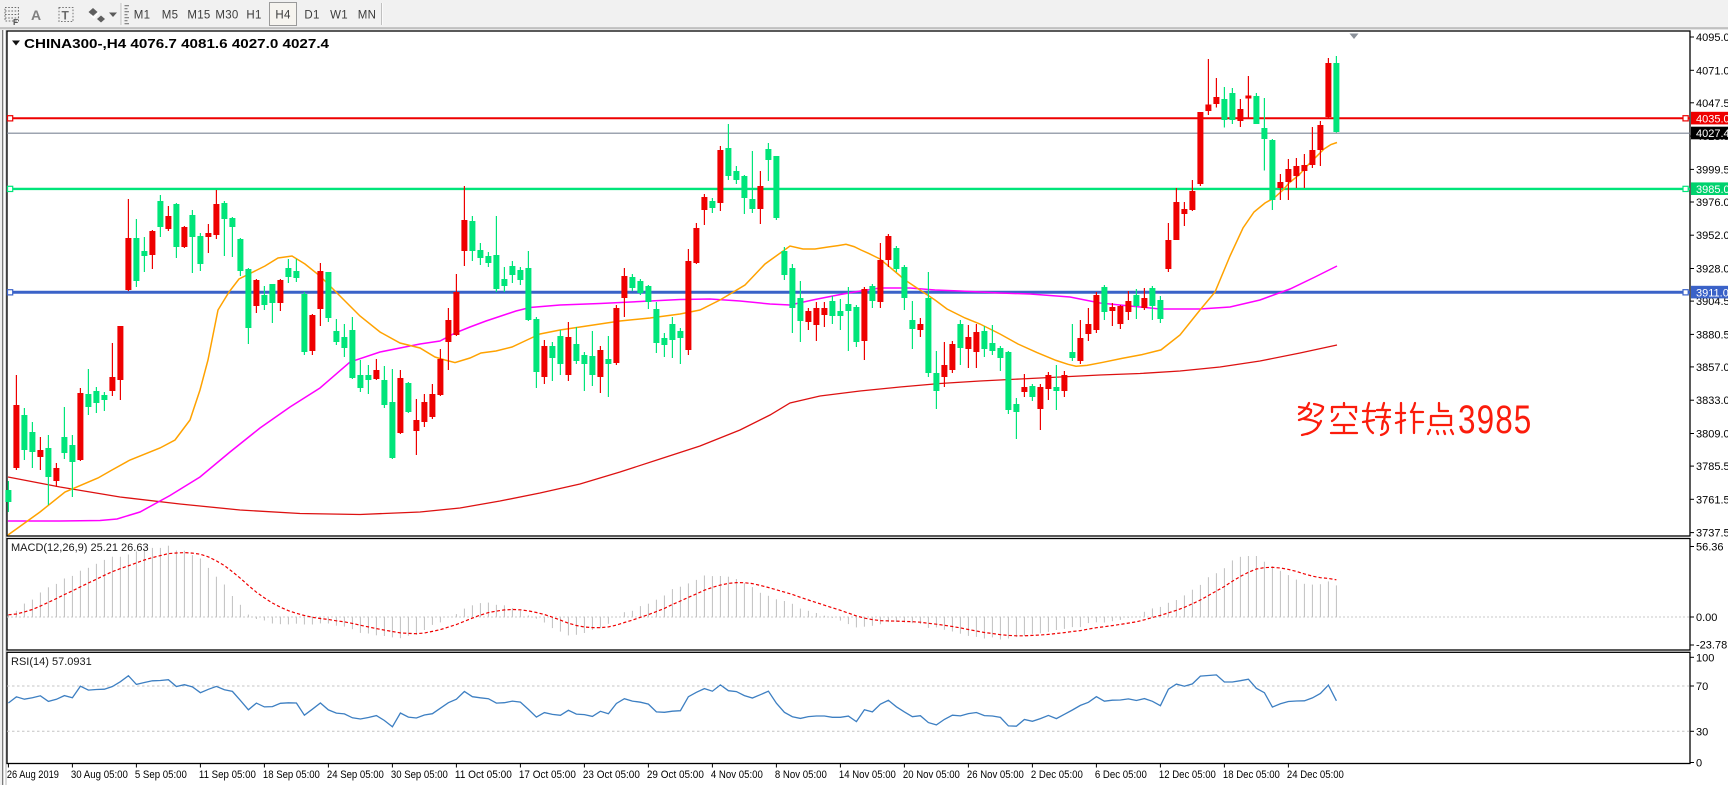 The width and height of the screenshot is (1728, 785). What do you see at coordinates (547, 775) in the screenshot?
I see `svg-text: 17 Oct 05:00` at bounding box center [547, 775].